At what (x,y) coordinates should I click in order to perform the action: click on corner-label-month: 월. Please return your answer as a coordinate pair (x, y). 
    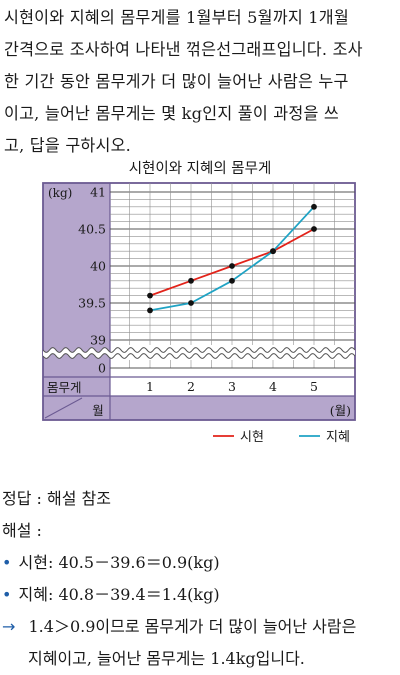
    Looking at the image, I should click on (98, 410).